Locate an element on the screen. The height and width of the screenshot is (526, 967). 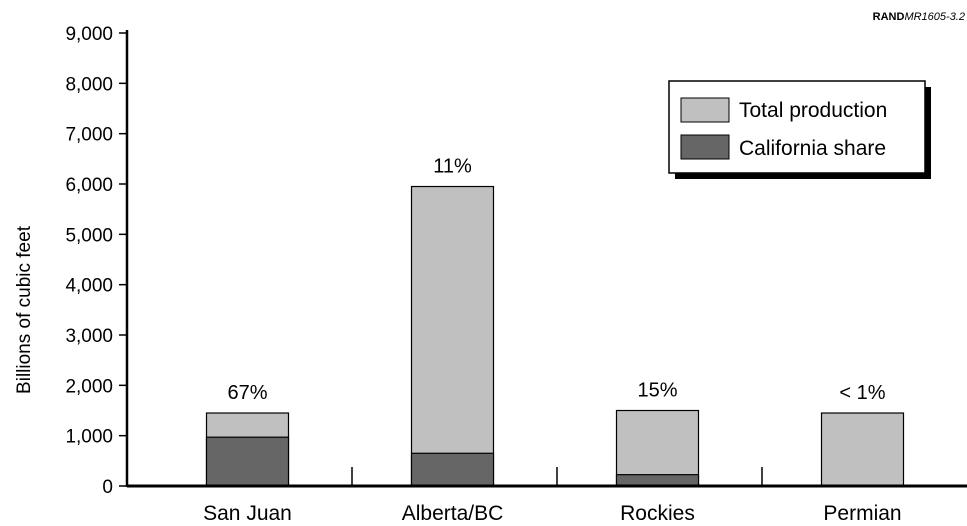
y-tick-label: 5,000 is located at coordinates (89, 235).